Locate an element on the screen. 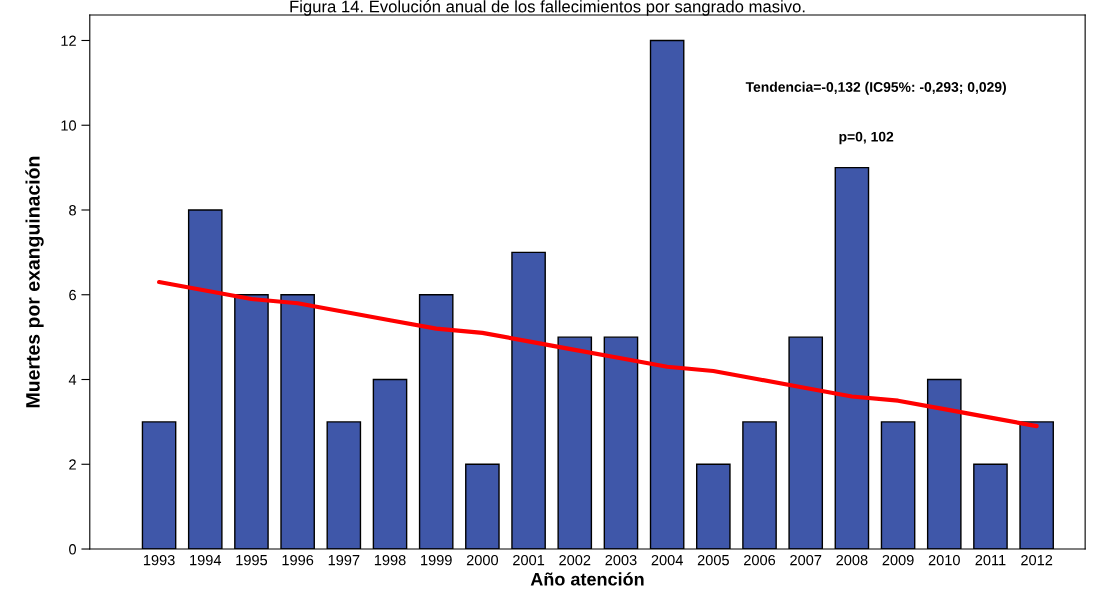 This screenshot has height=602, width=1095. x-tick-label: 2004 is located at coordinates (667, 560).